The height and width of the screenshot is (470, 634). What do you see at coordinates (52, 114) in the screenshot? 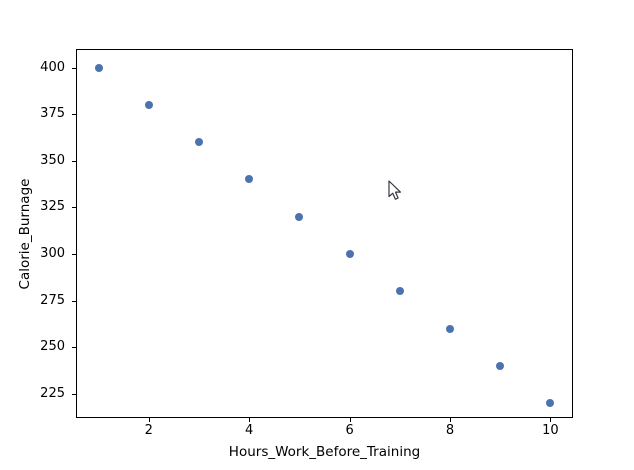
I see `y-tick-label: 375` at bounding box center [52, 114].